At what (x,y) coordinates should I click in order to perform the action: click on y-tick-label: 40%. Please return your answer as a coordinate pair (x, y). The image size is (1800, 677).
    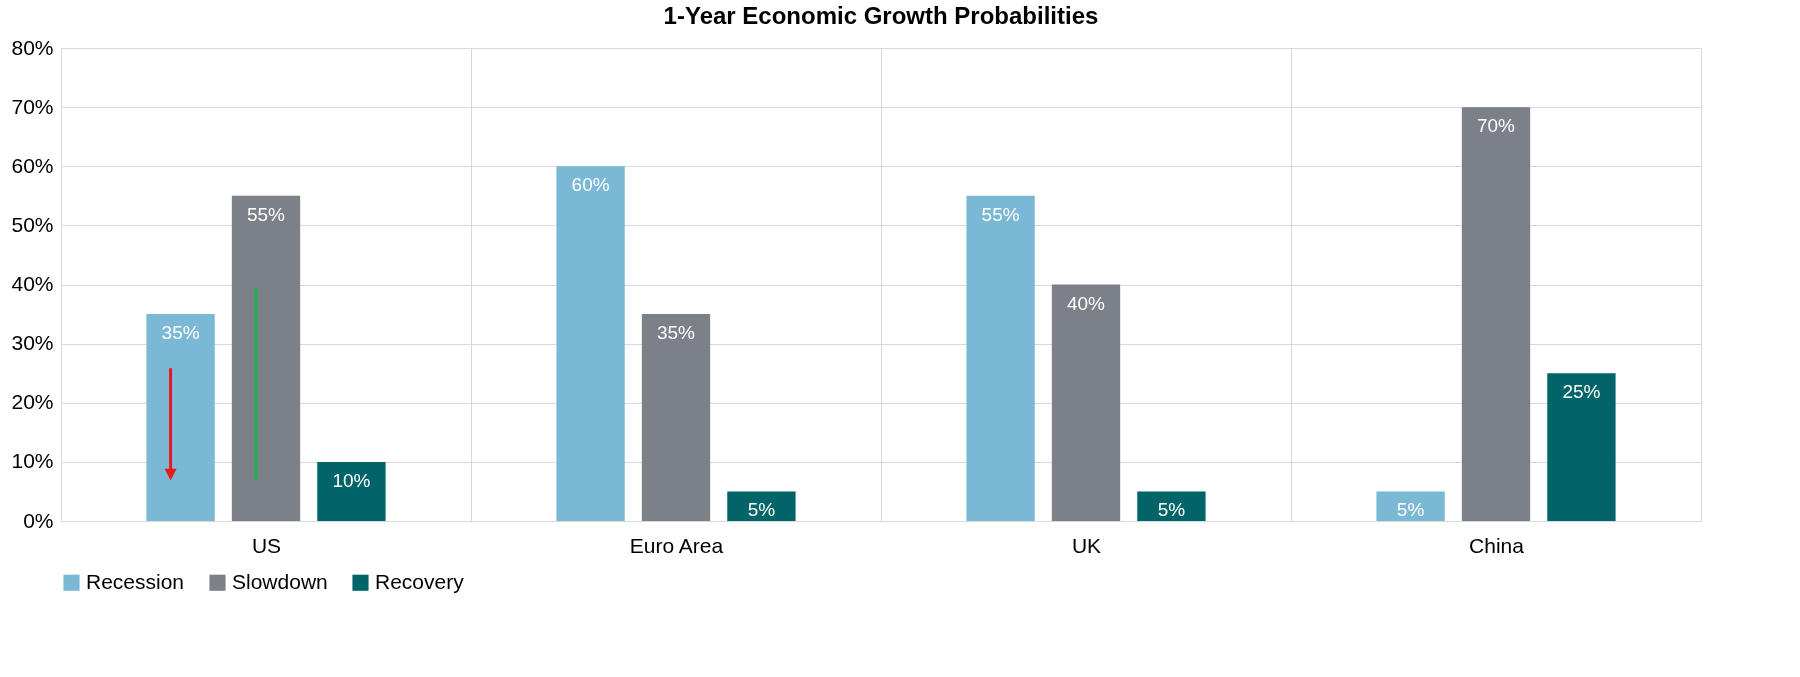
    Looking at the image, I should click on (32, 283).